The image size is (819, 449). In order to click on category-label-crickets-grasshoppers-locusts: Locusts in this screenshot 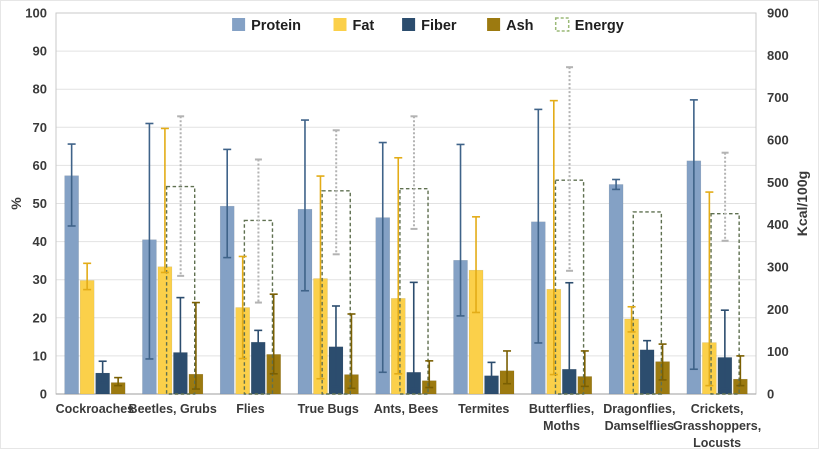, I will do `click(717, 442)`.